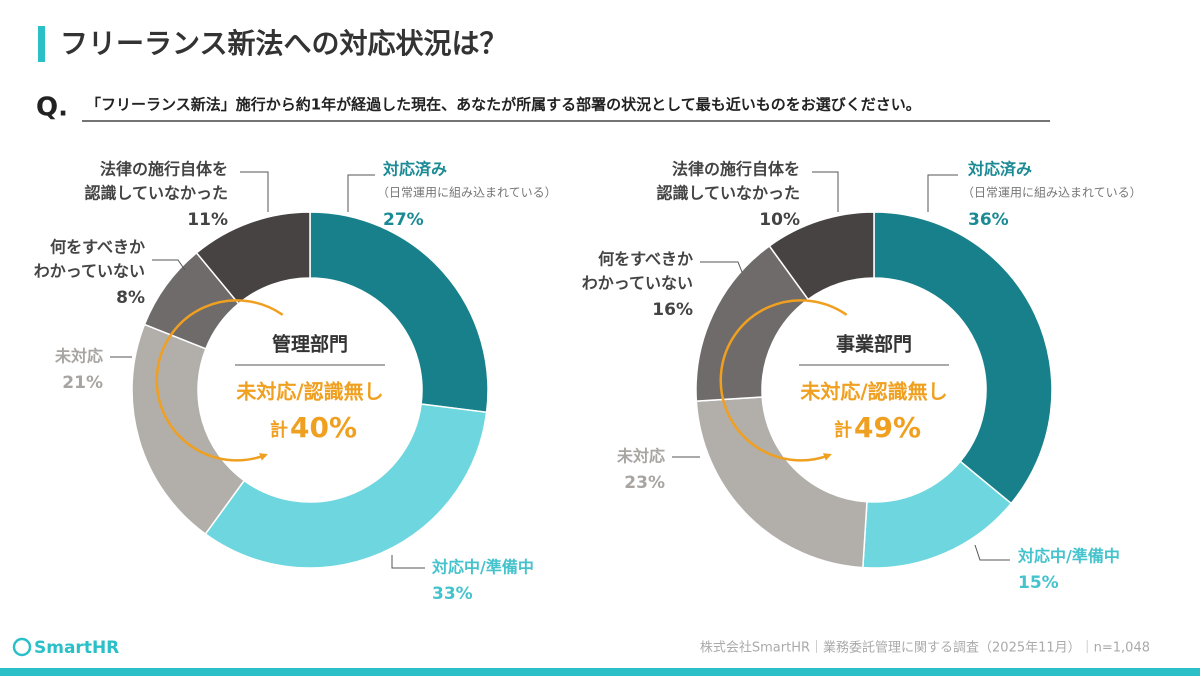 The width and height of the screenshot is (1200, 676). Describe the element at coordinates (887, 427) in the screenshot. I see `center-total: 49%` at that location.